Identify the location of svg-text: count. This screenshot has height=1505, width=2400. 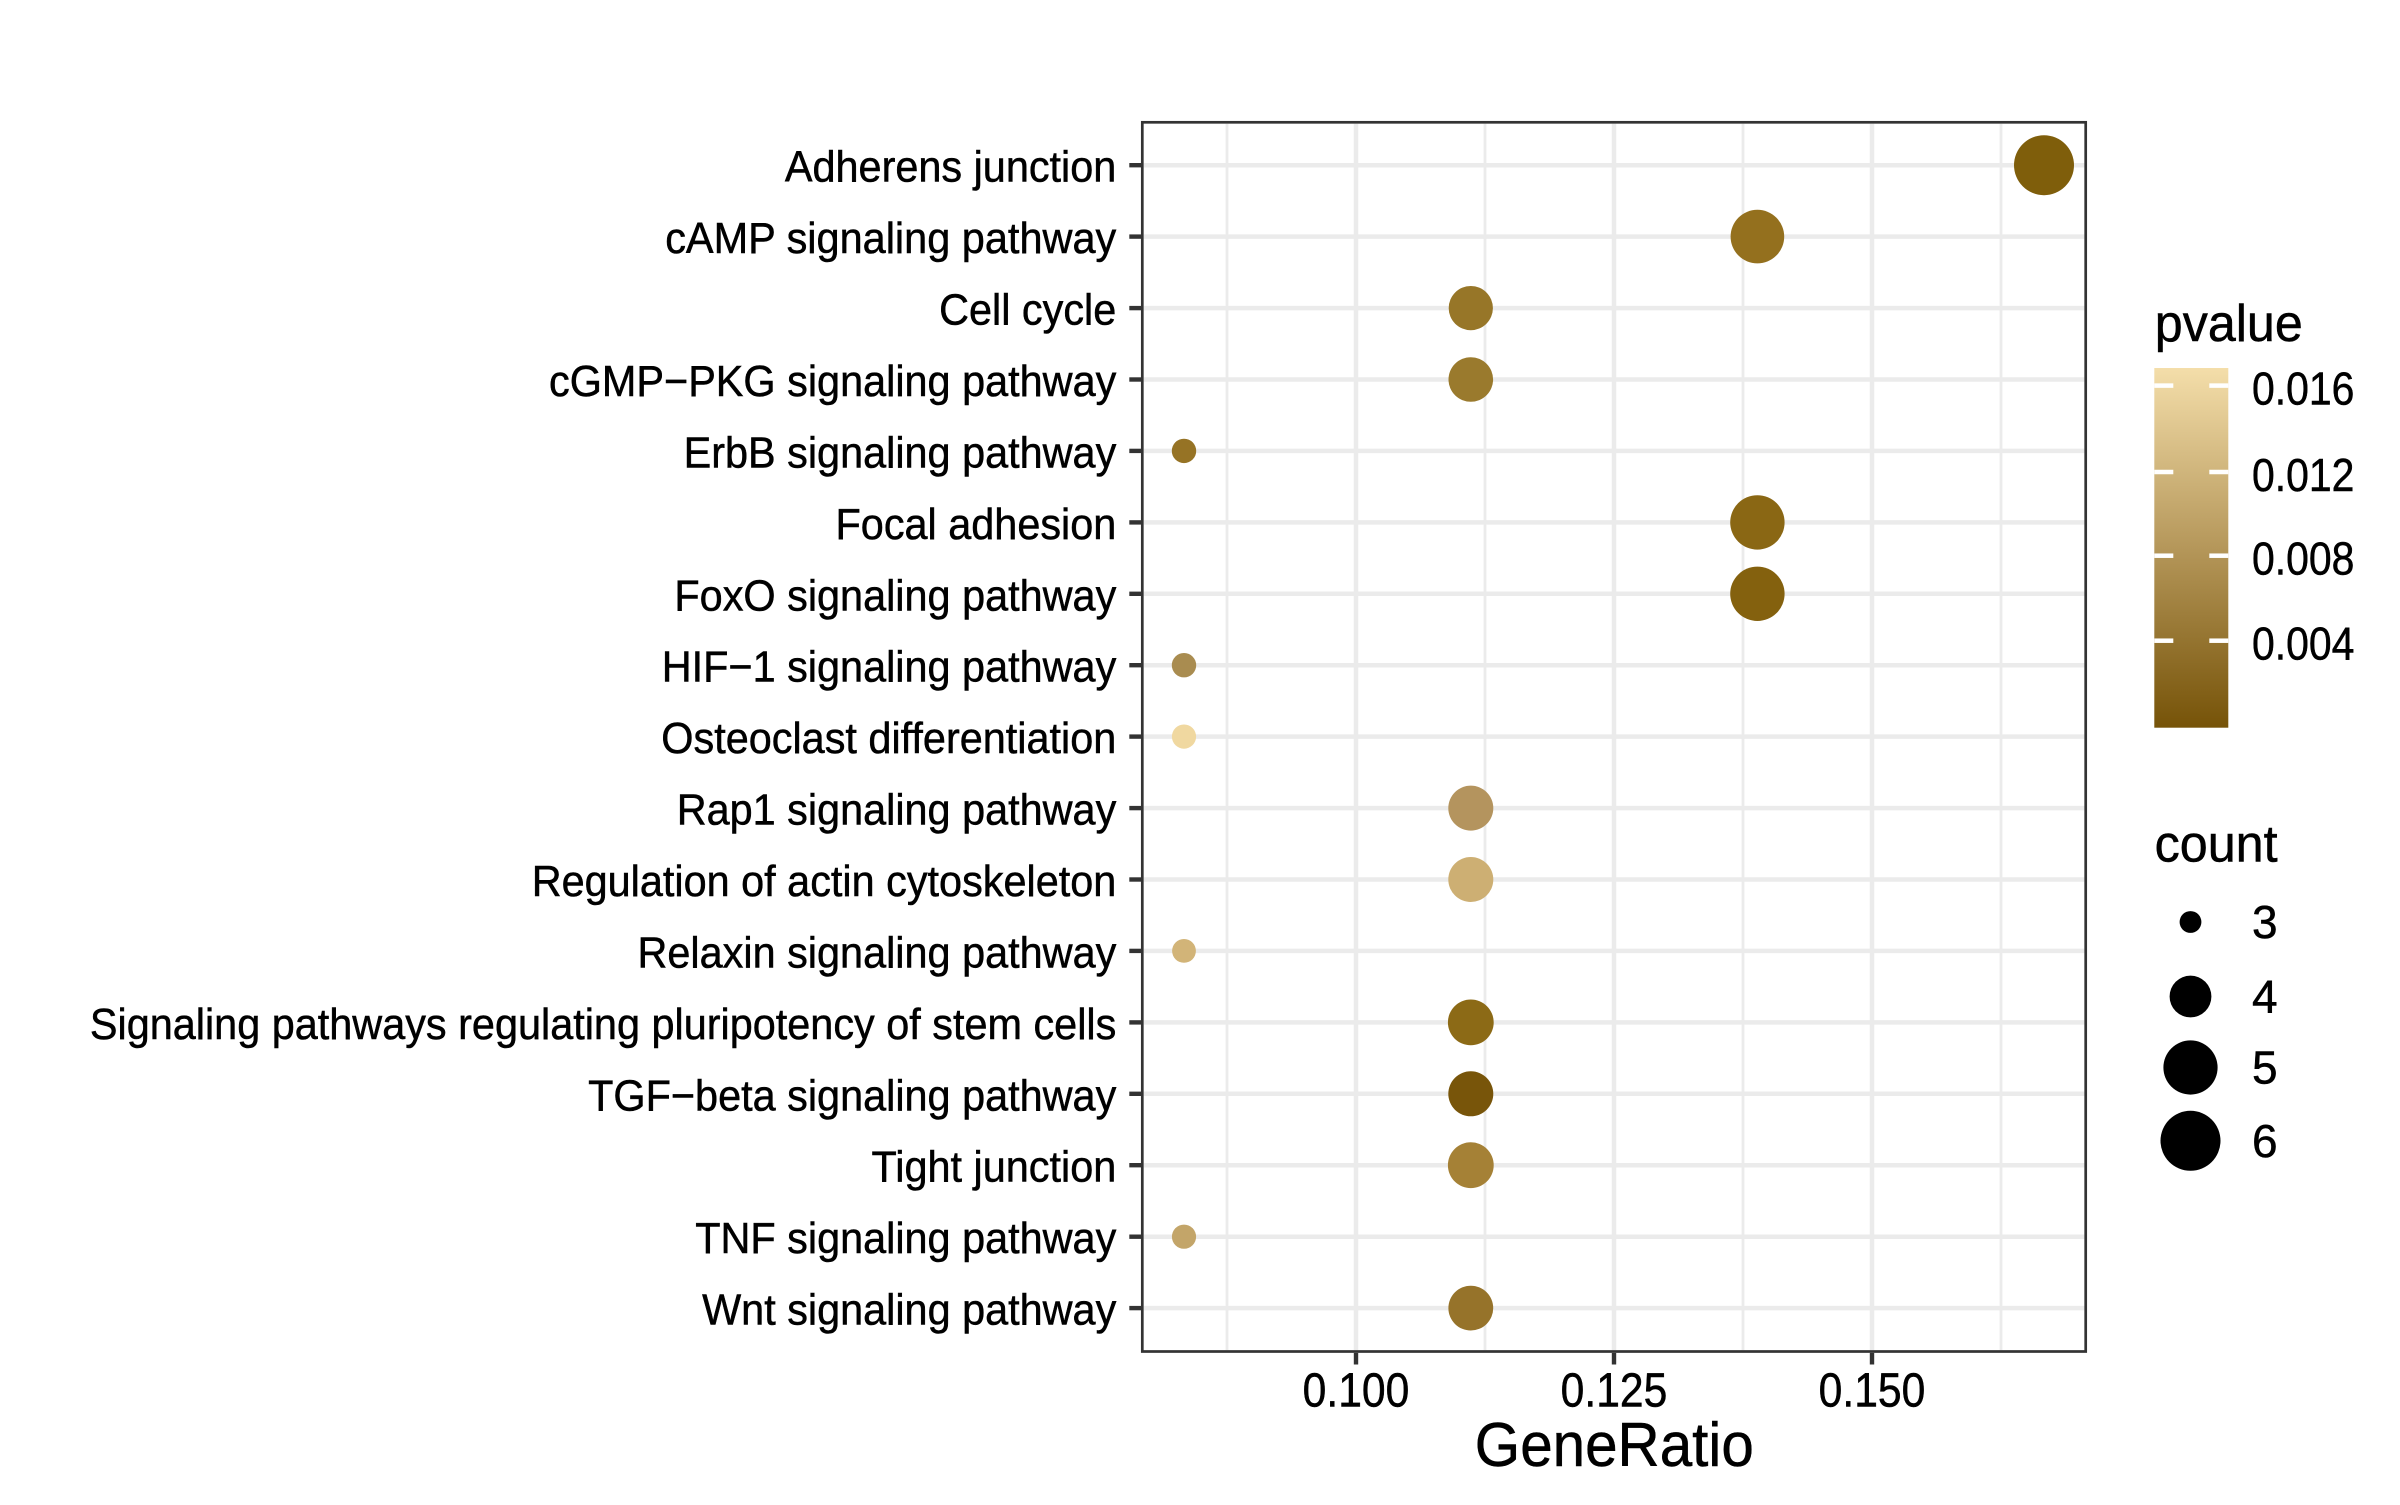
(2217, 845).